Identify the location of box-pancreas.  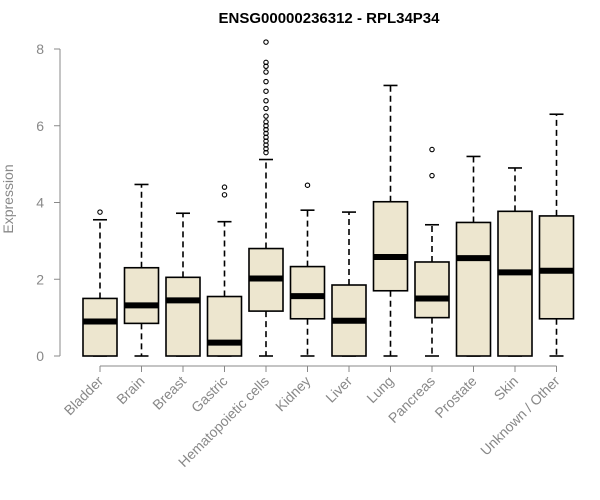
(432, 251).